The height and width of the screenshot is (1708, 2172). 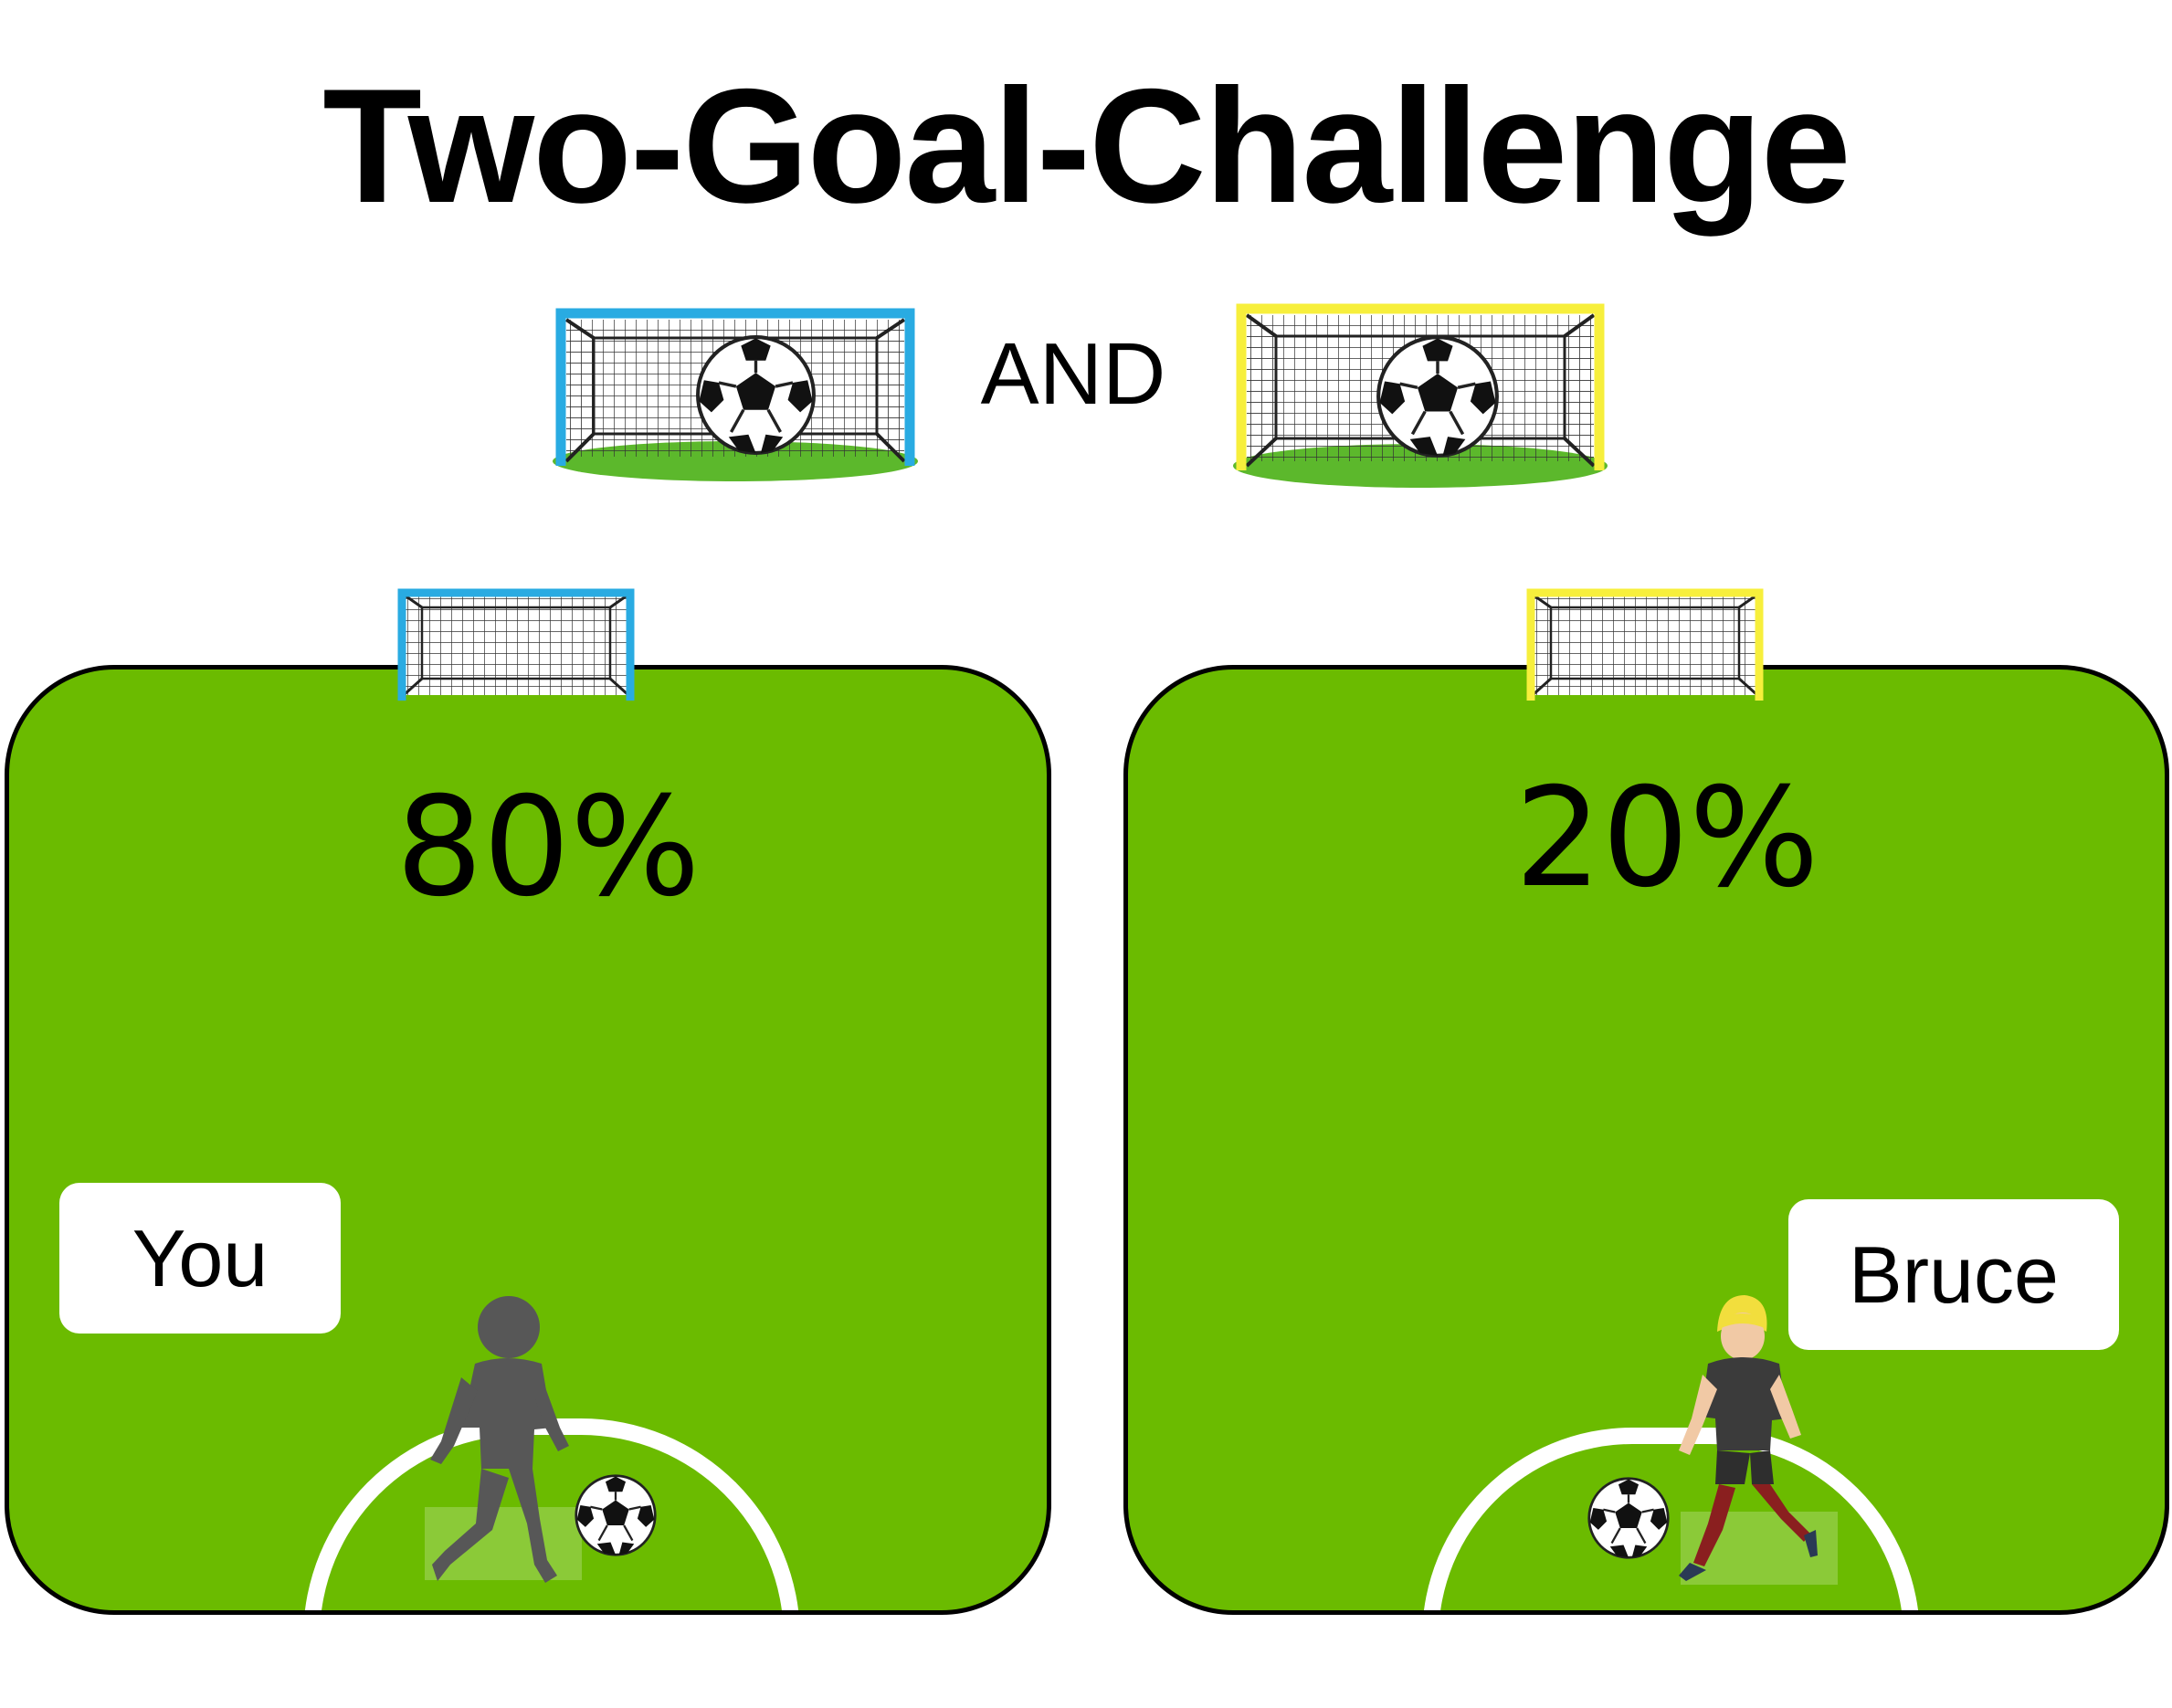 What do you see at coordinates (503, 1543) in the screenshot?
I see `kick-spot` at bounding box center [503, 1543].